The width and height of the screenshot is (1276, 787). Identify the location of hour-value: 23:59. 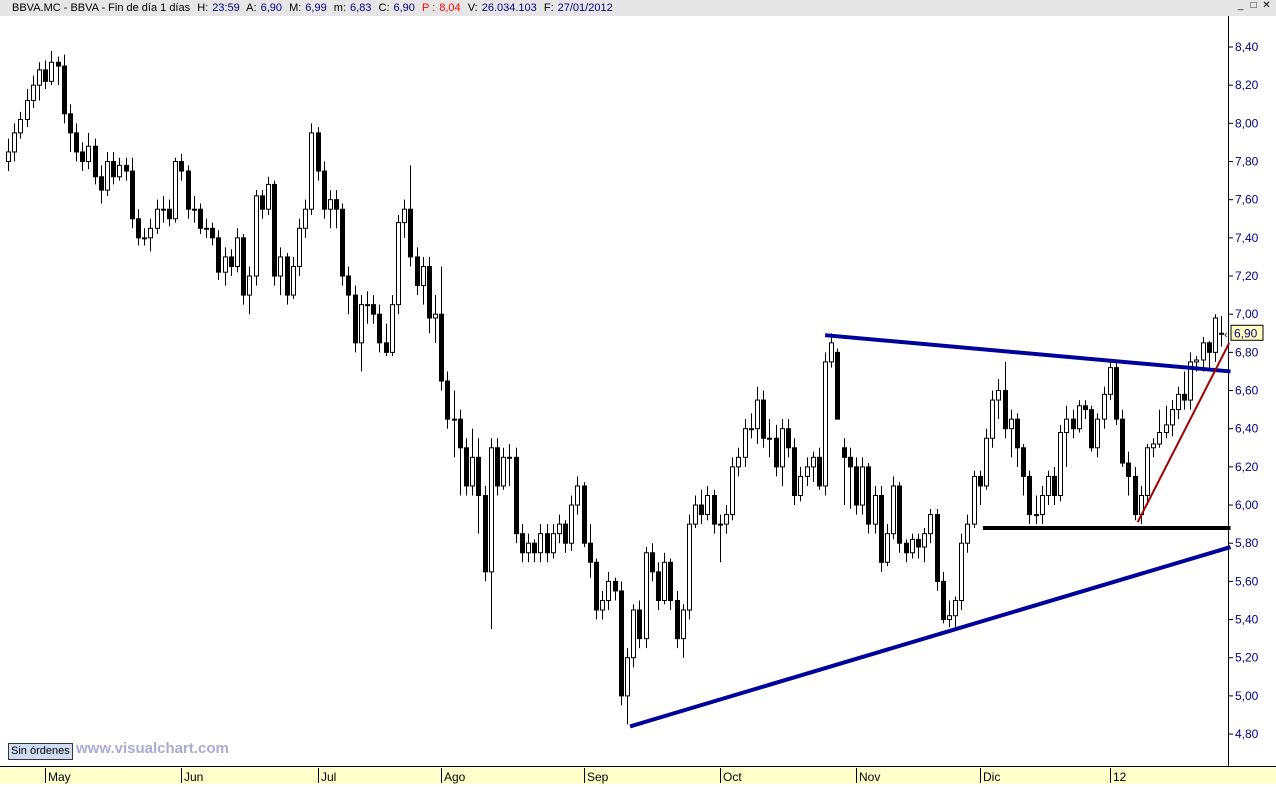
(226, 8).